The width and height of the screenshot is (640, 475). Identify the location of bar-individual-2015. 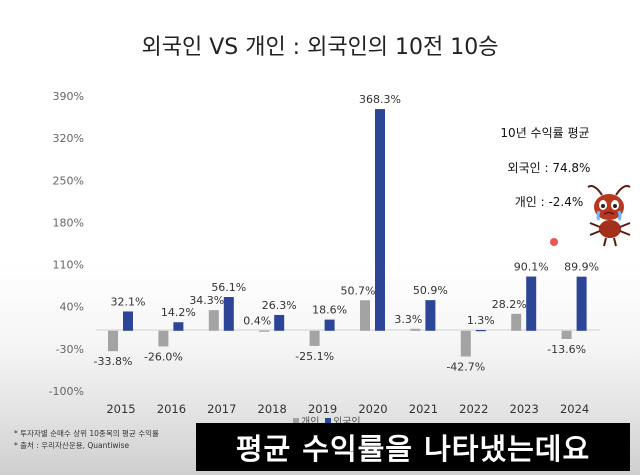
(113, 341).